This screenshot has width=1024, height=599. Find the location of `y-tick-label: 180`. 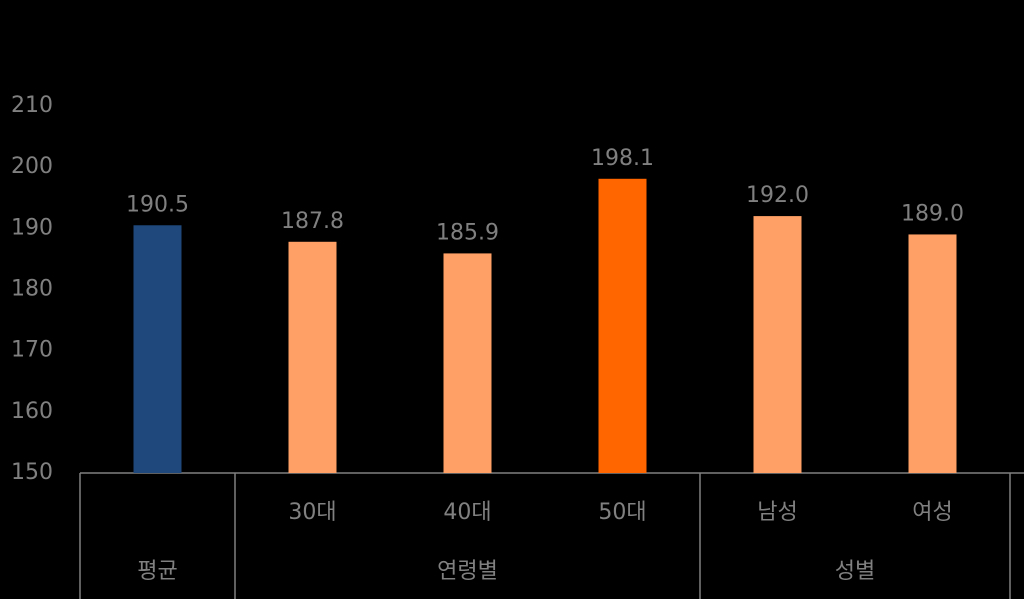

y-tick-label: 180 is located at coordinates (32, 289).